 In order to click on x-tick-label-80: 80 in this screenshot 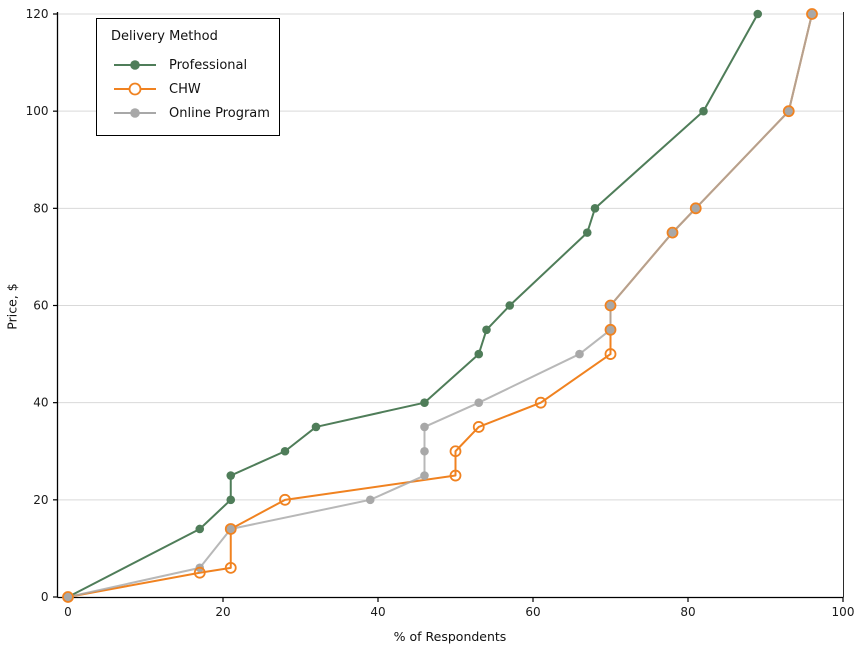, I will do `click(687, 612)`.